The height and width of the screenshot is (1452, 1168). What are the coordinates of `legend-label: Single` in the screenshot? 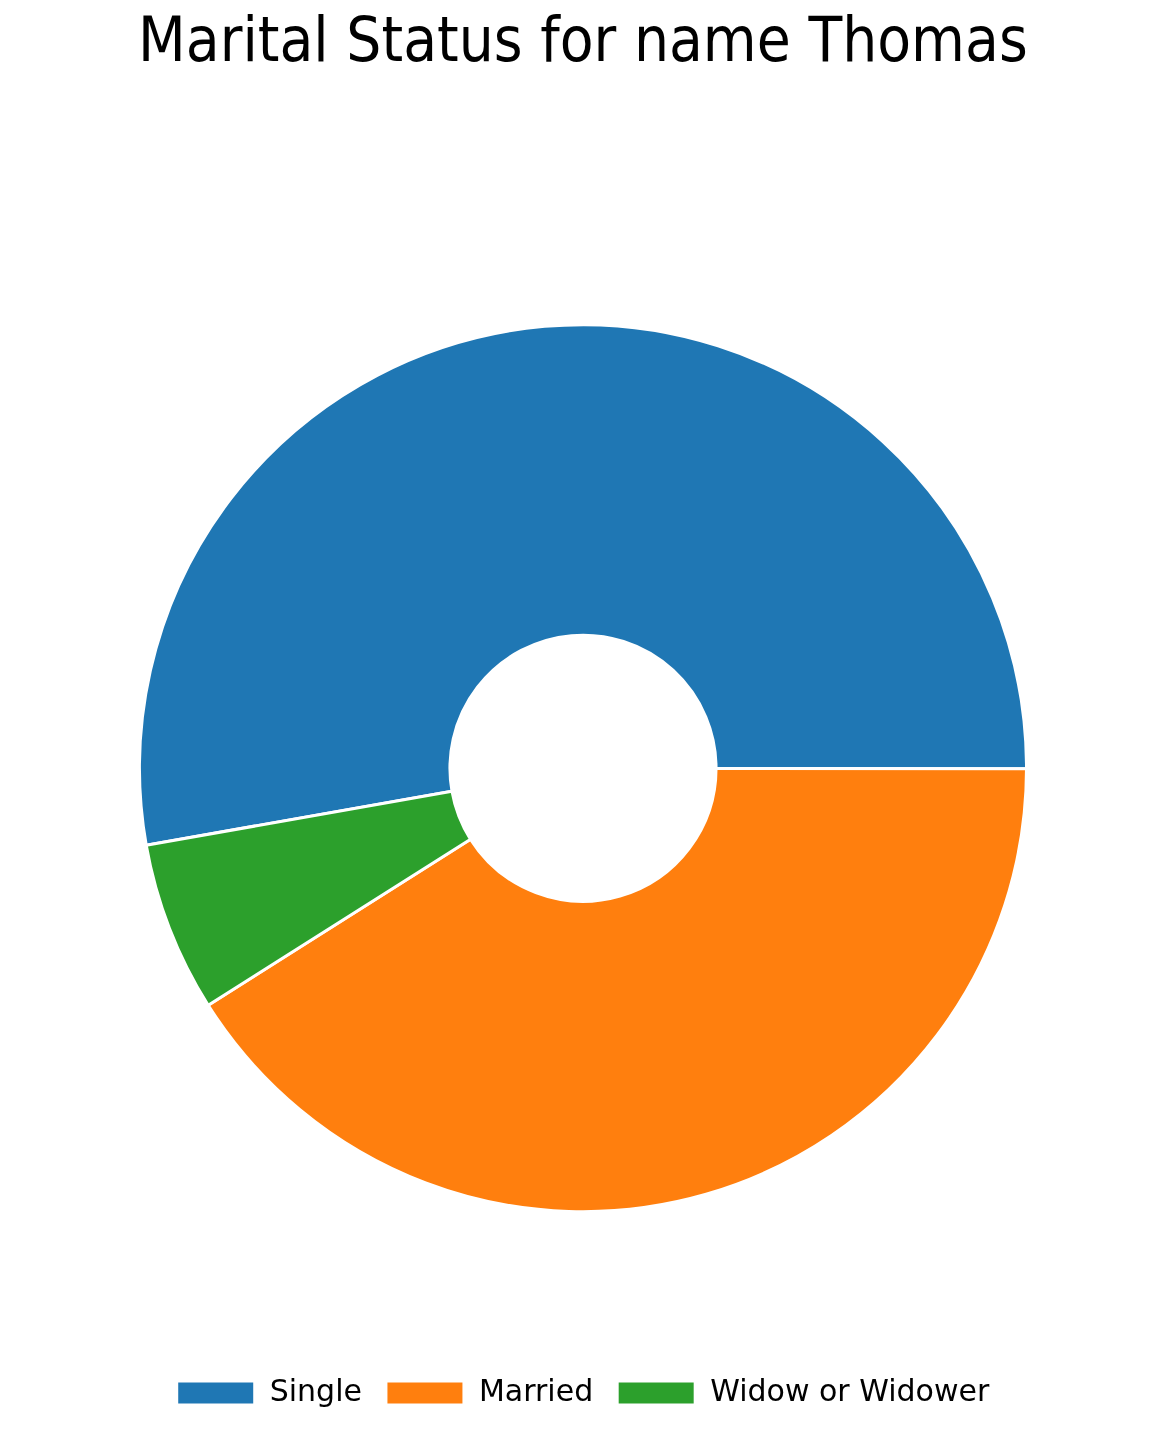 It's located at (315, 1390).